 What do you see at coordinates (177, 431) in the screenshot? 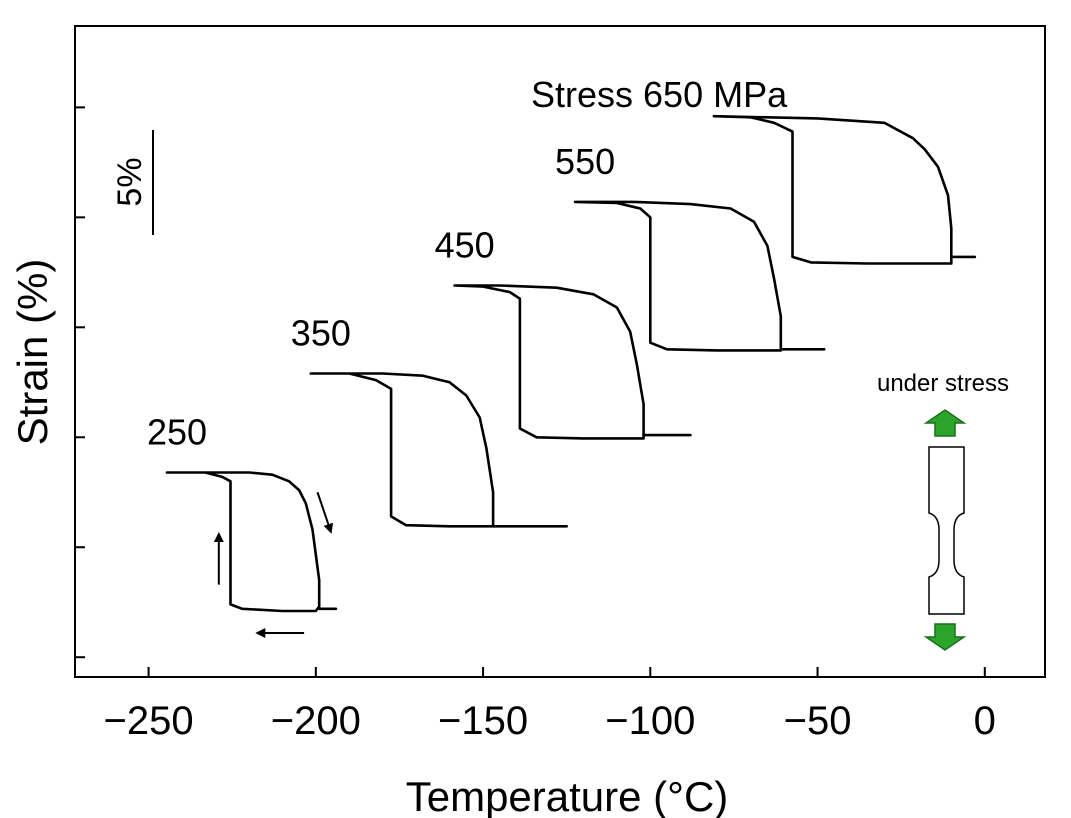
I see `series-label: 250` at bounding box center [177, 431].